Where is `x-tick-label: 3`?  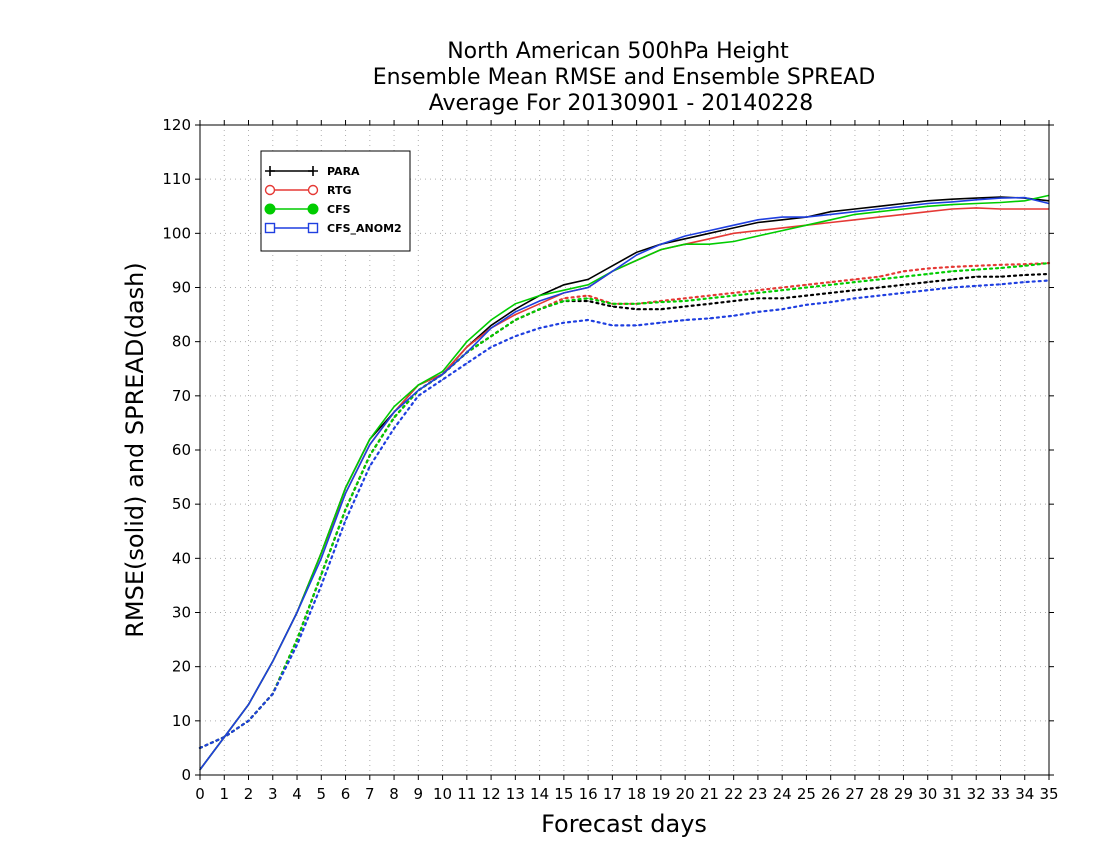 x-tick-label: 3 is located at coordinates (273, 794).